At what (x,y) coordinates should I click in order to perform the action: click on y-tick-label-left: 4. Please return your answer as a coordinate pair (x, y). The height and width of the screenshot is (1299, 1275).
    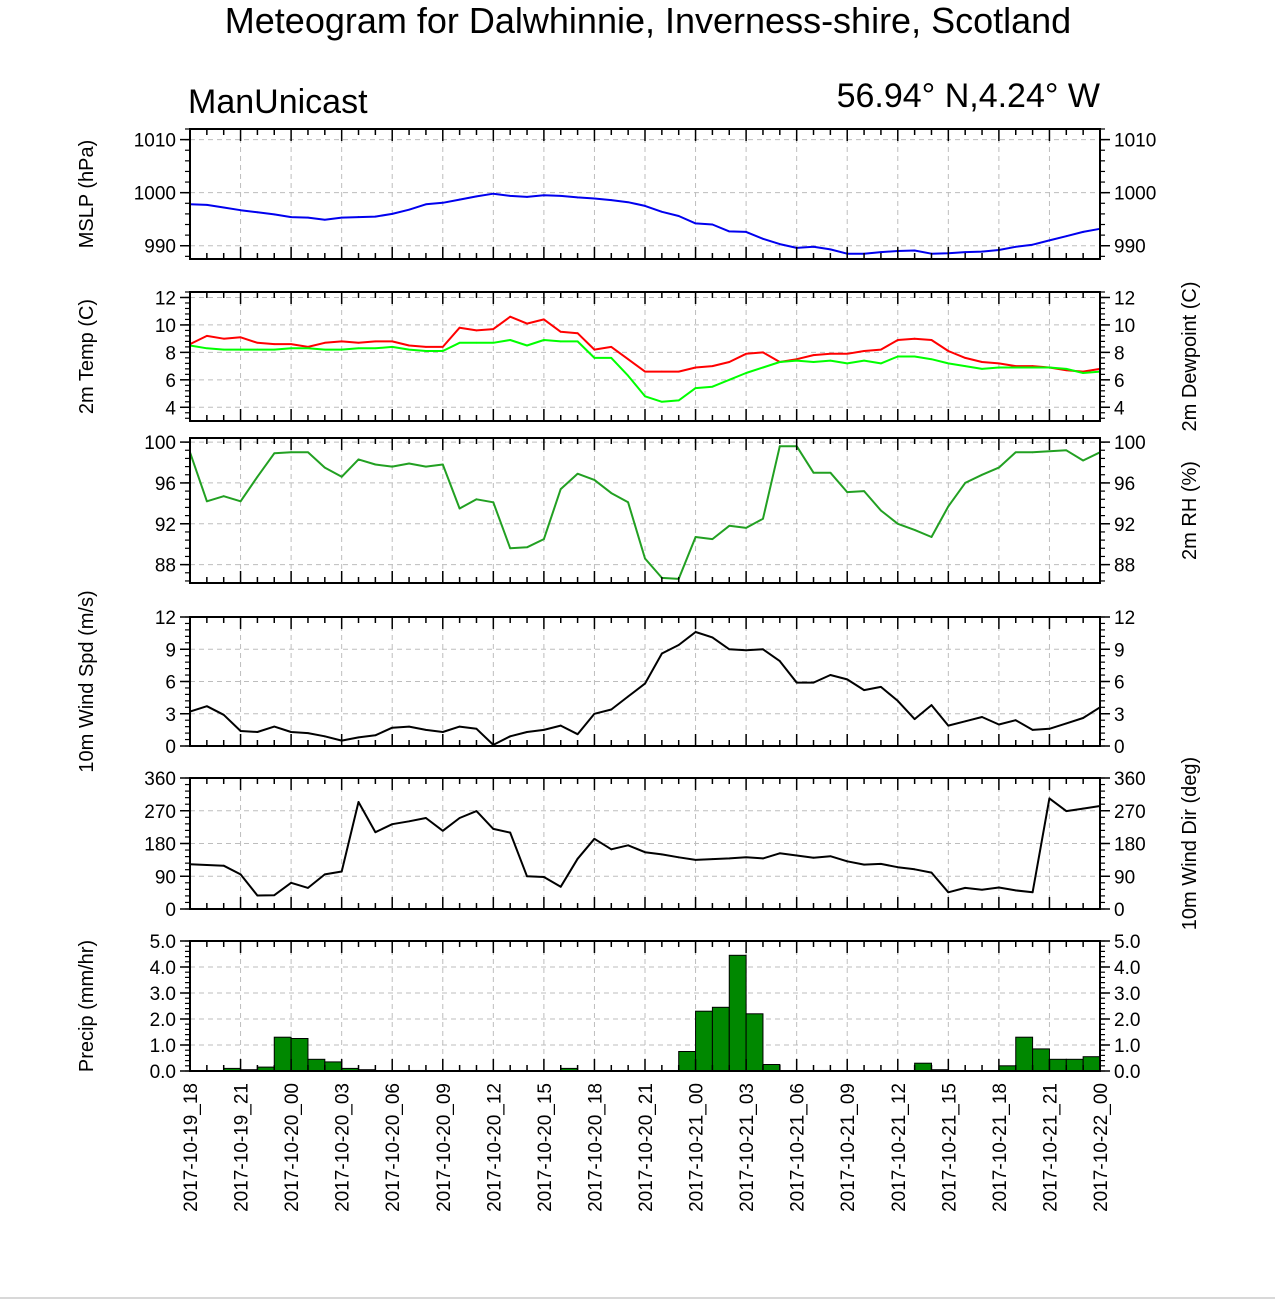
    Looking at the image, I should click on (170, 408).